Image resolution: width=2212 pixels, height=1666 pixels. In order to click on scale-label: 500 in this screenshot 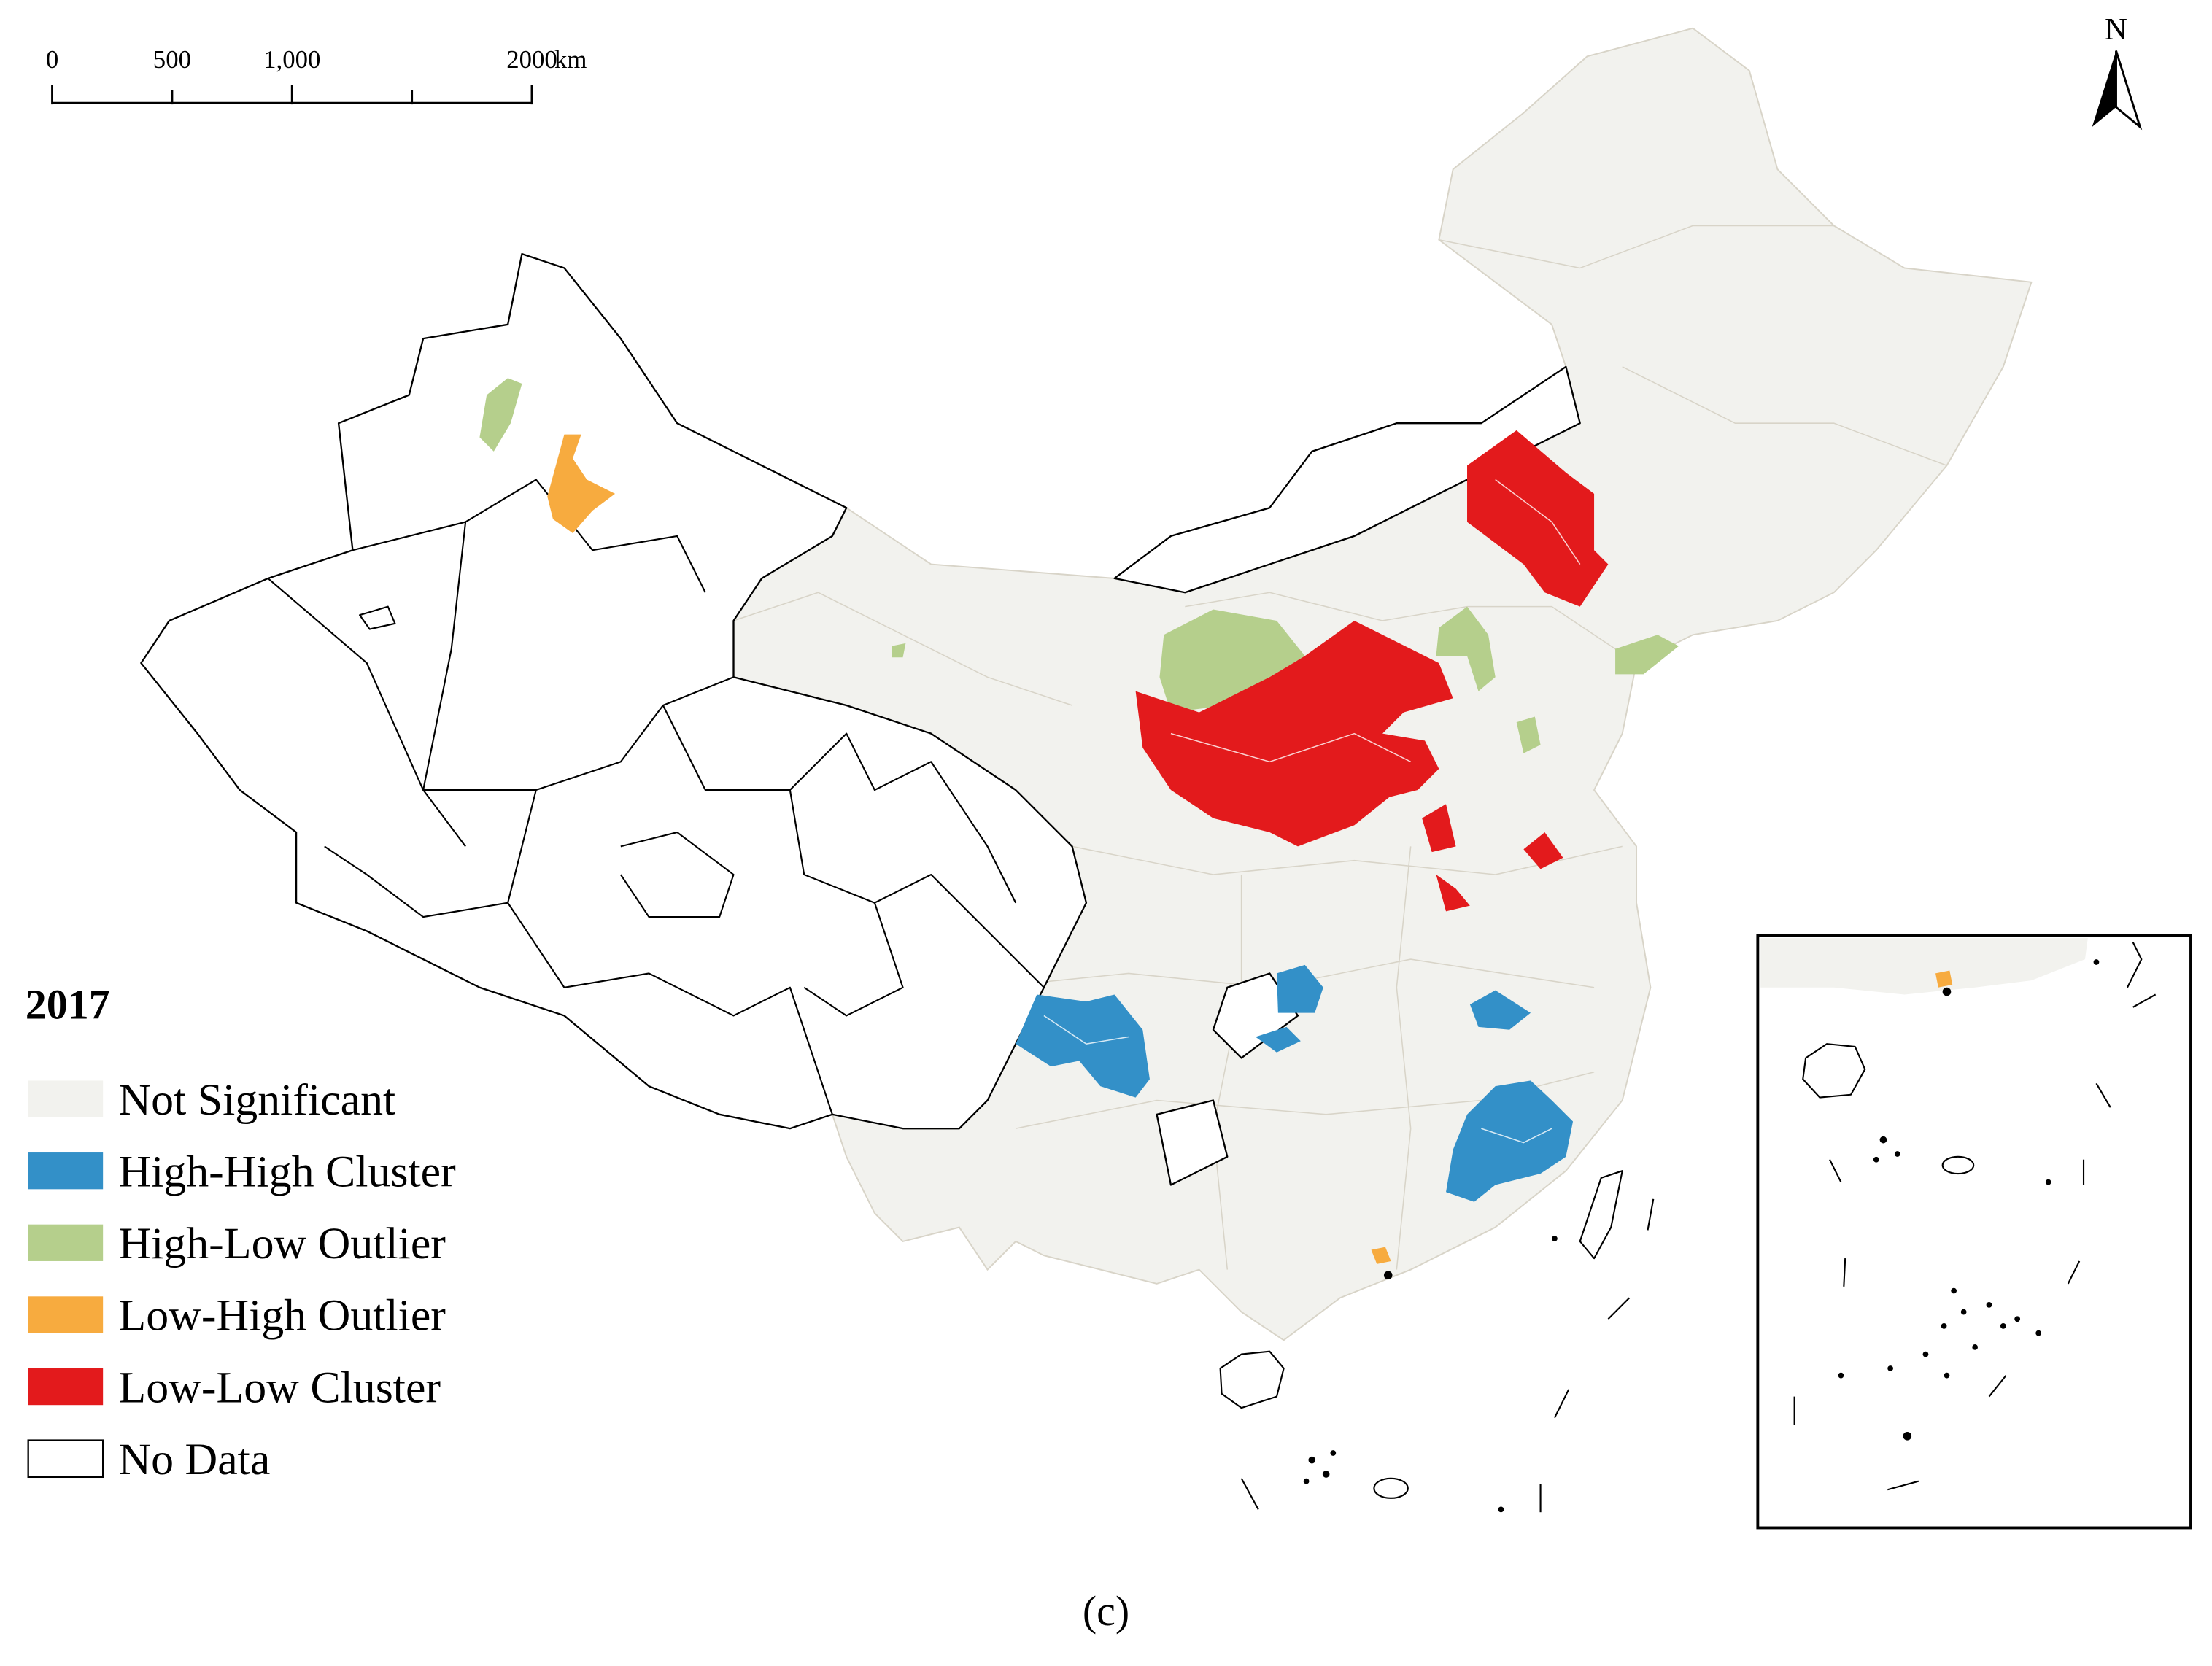, I will do `click(172, 59)`.